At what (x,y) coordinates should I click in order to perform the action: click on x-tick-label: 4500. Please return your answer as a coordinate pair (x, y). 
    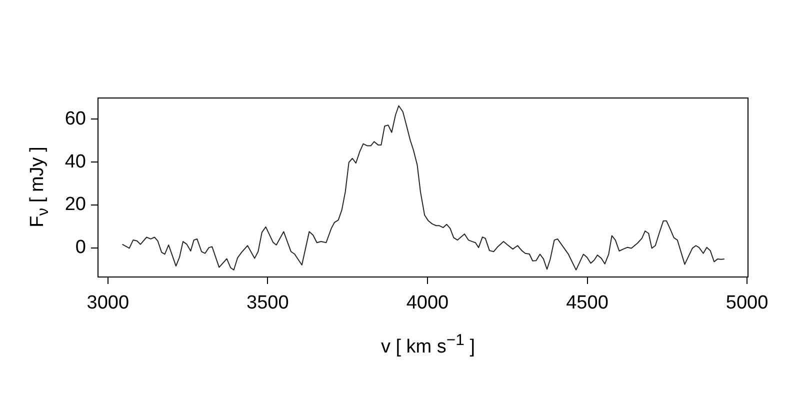
    Looking at the image, I should click on (587, 303).